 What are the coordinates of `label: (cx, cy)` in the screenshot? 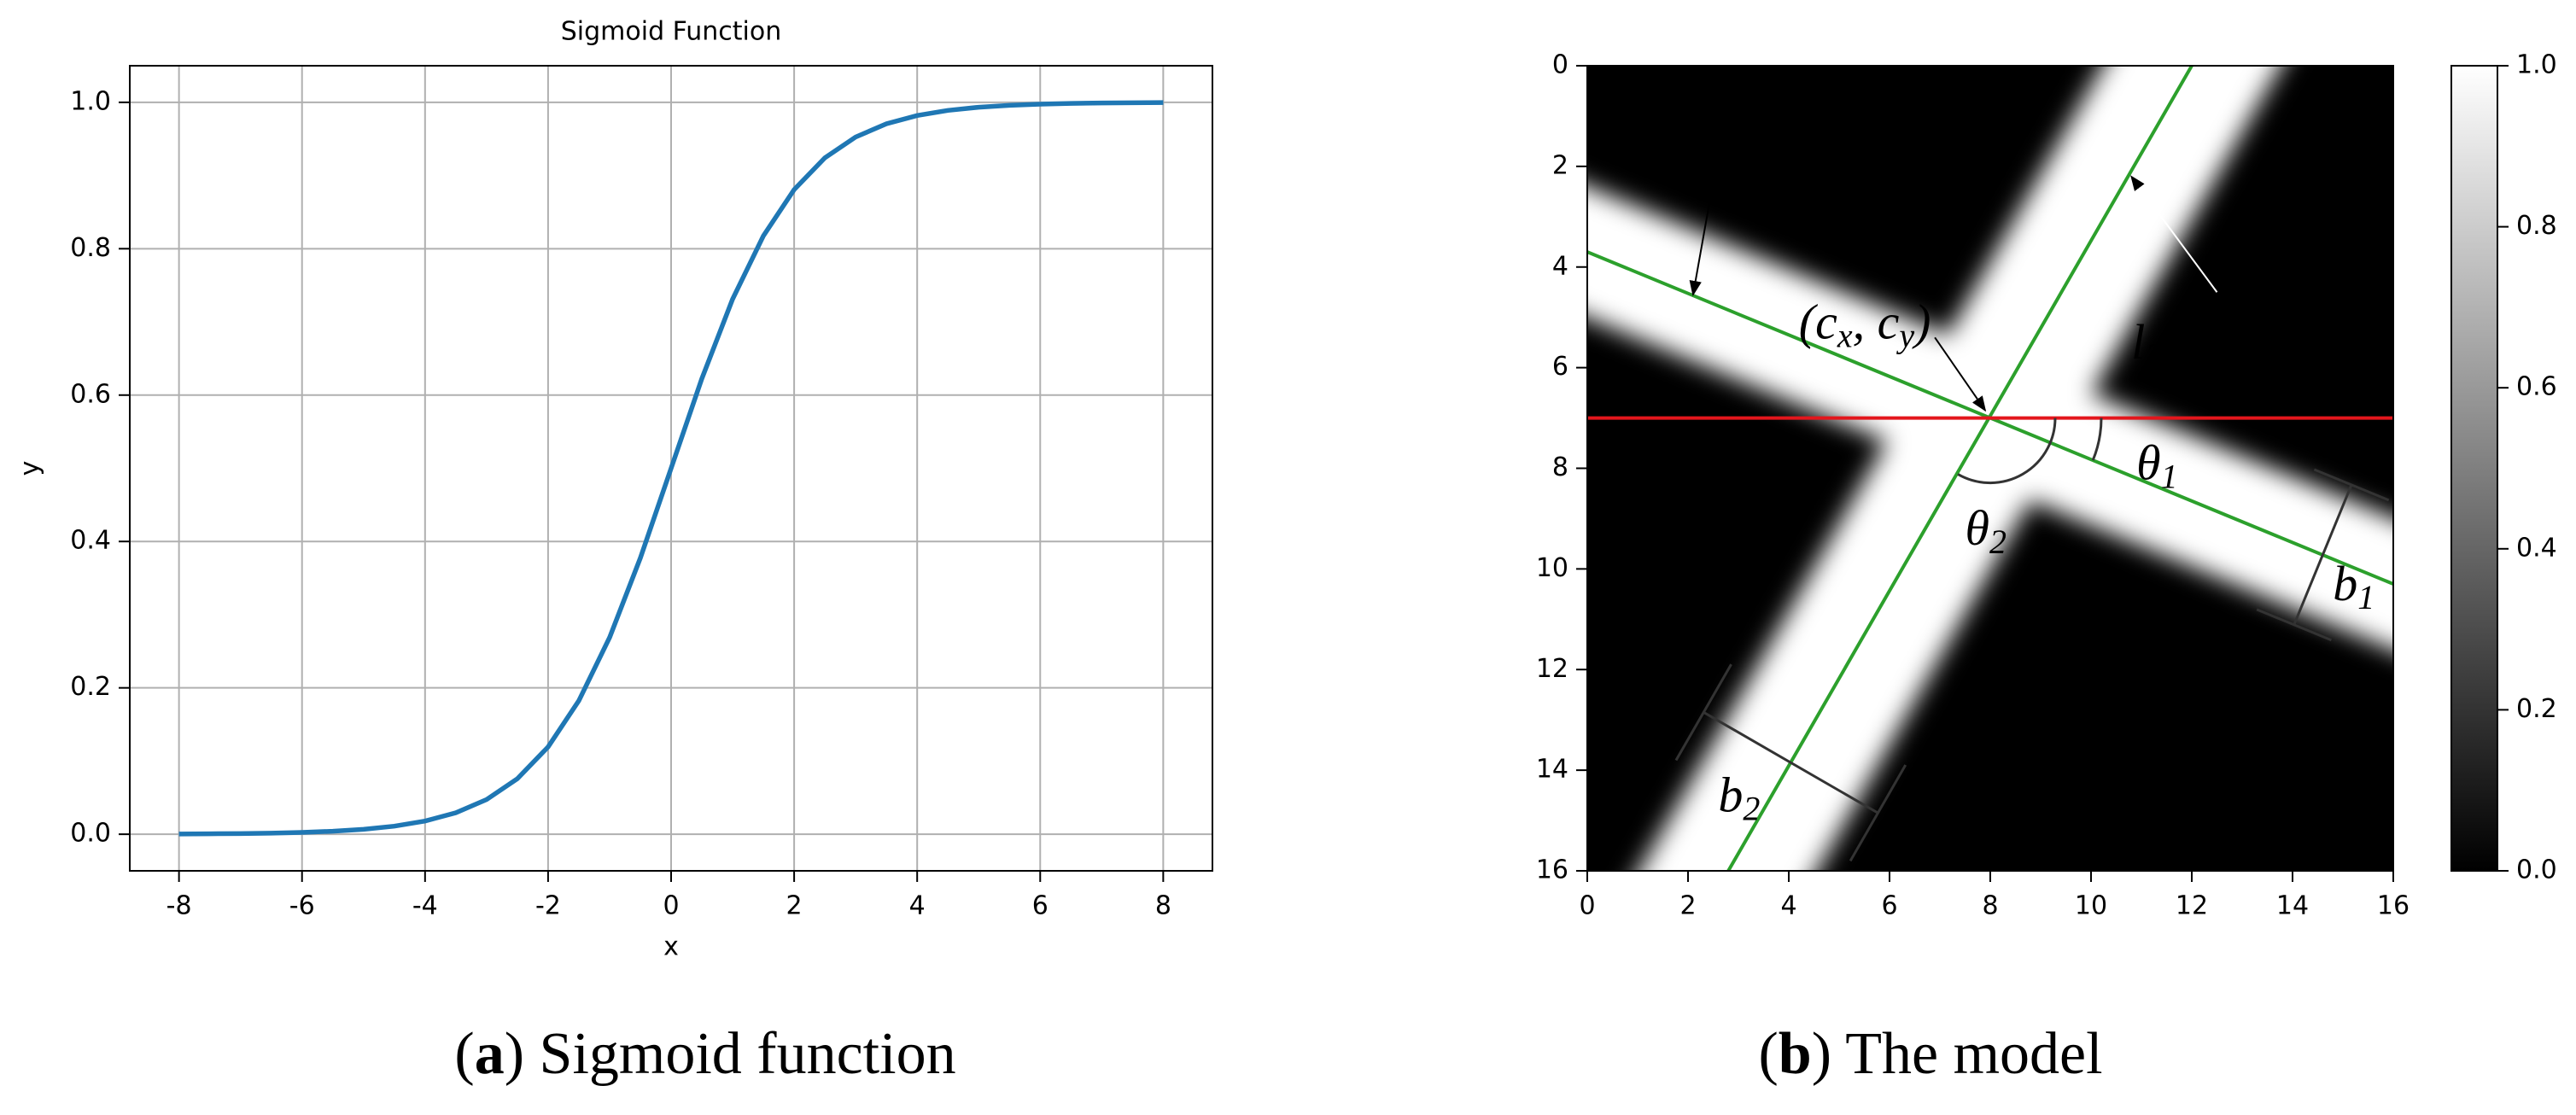 It's located at (1865, 325).